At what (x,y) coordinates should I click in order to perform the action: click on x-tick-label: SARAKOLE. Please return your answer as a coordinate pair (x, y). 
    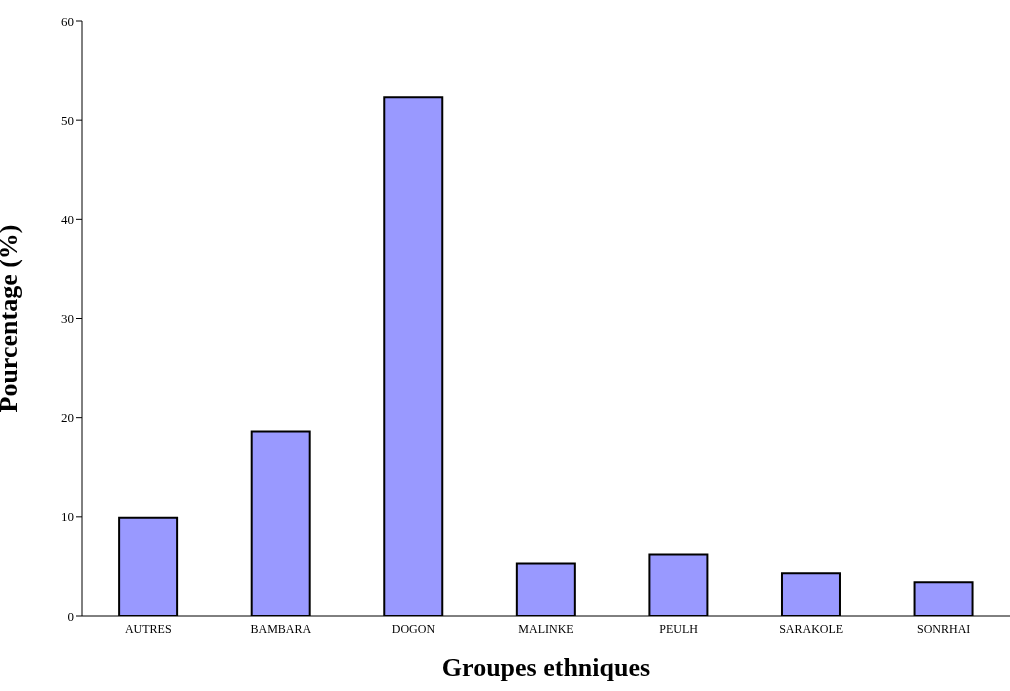
    Looking at the image, I should click on (811, 628).